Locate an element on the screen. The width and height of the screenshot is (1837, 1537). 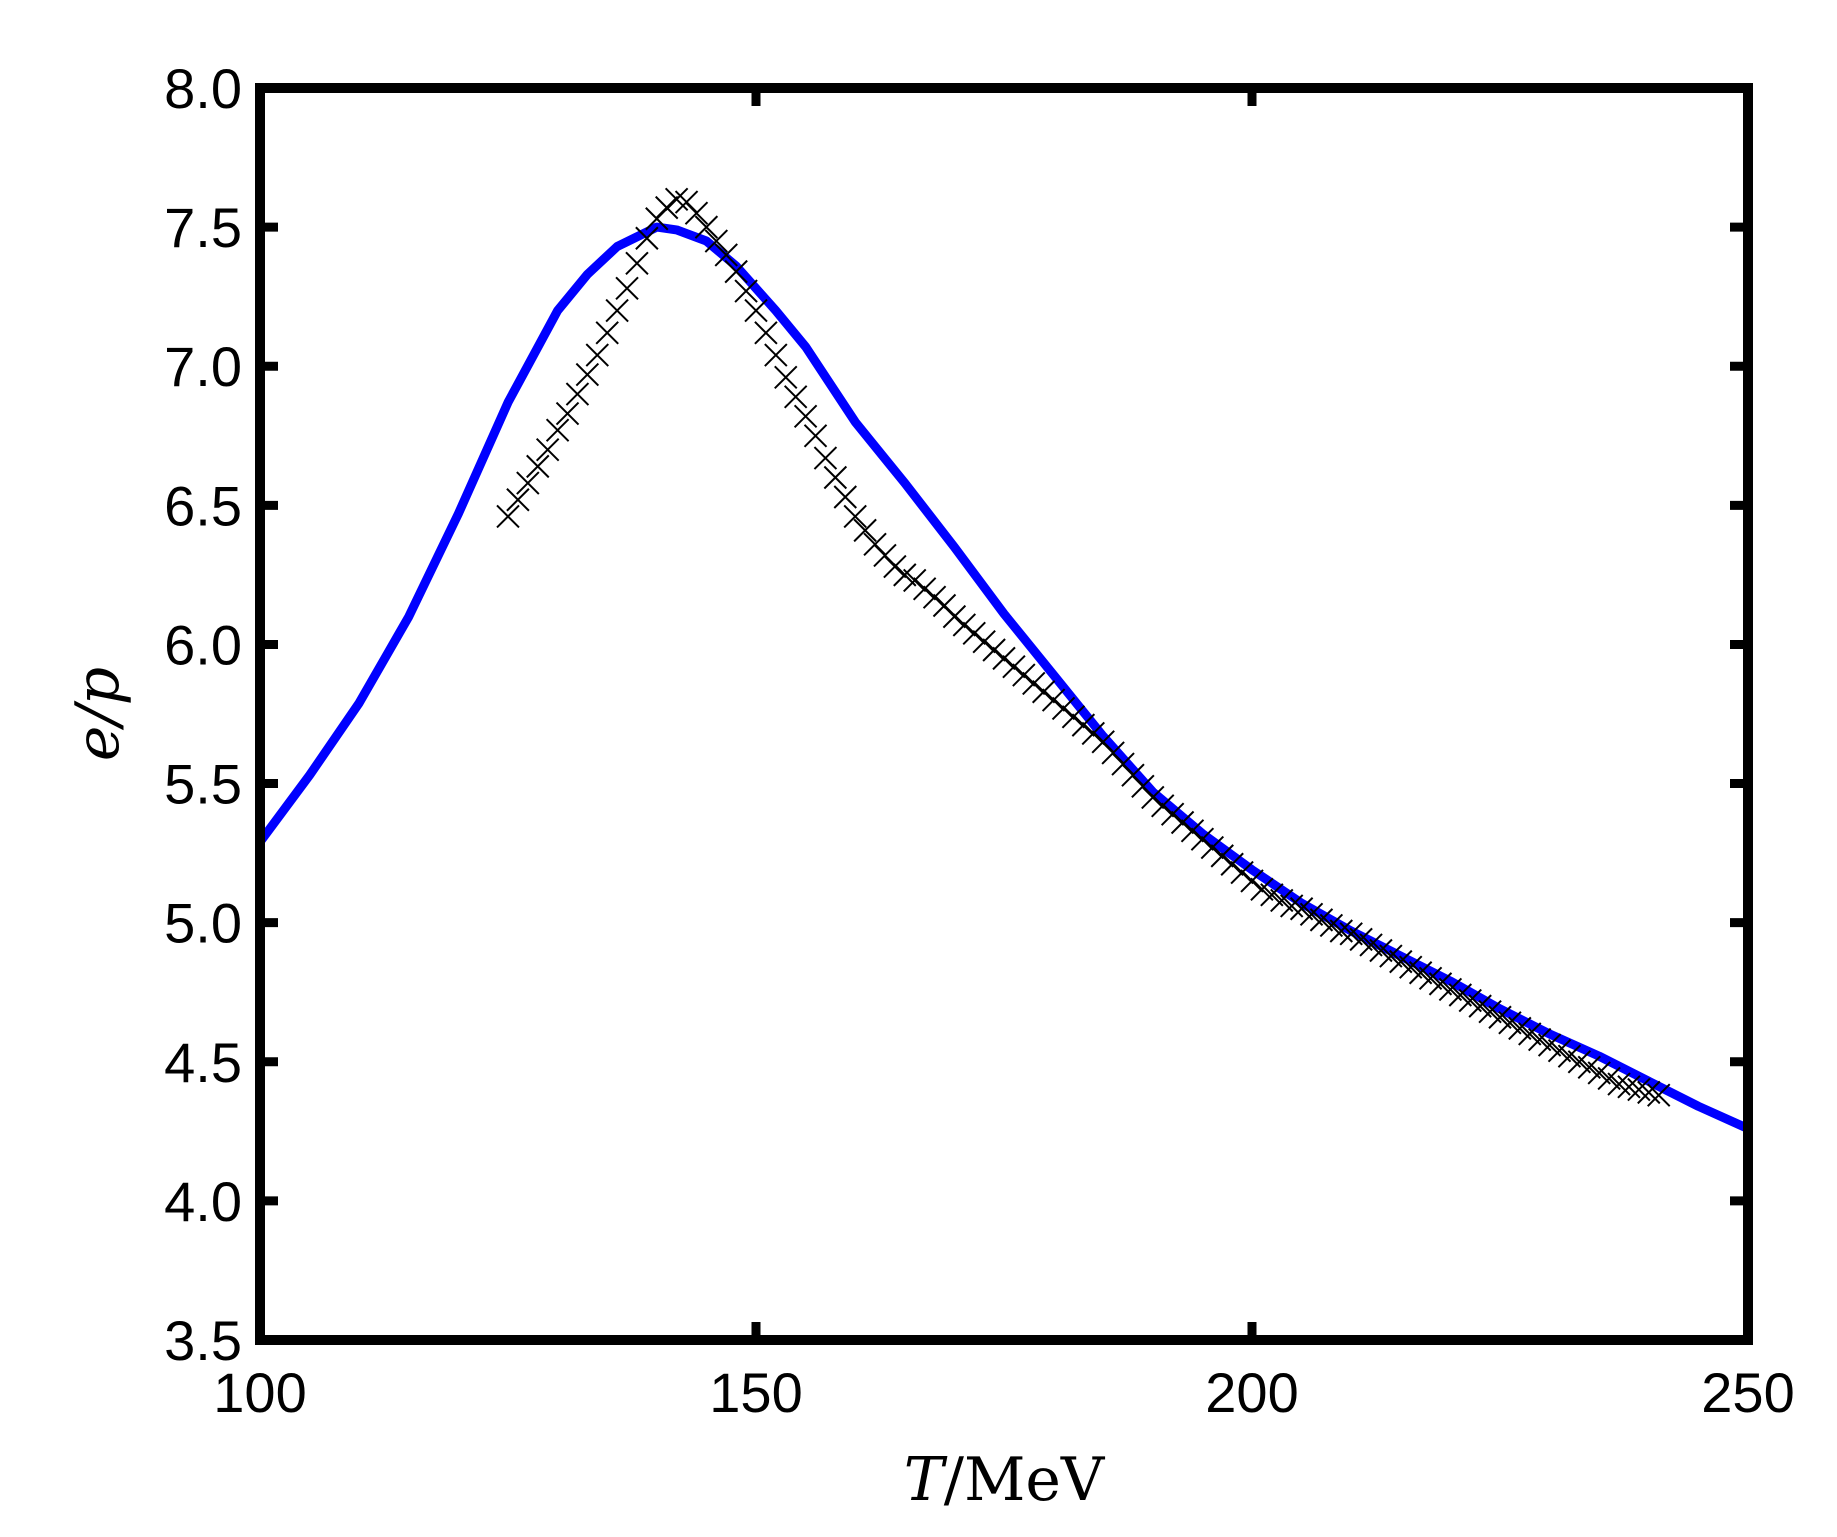
y-tick-label: 7.5 is located at coordinates (203, 227).